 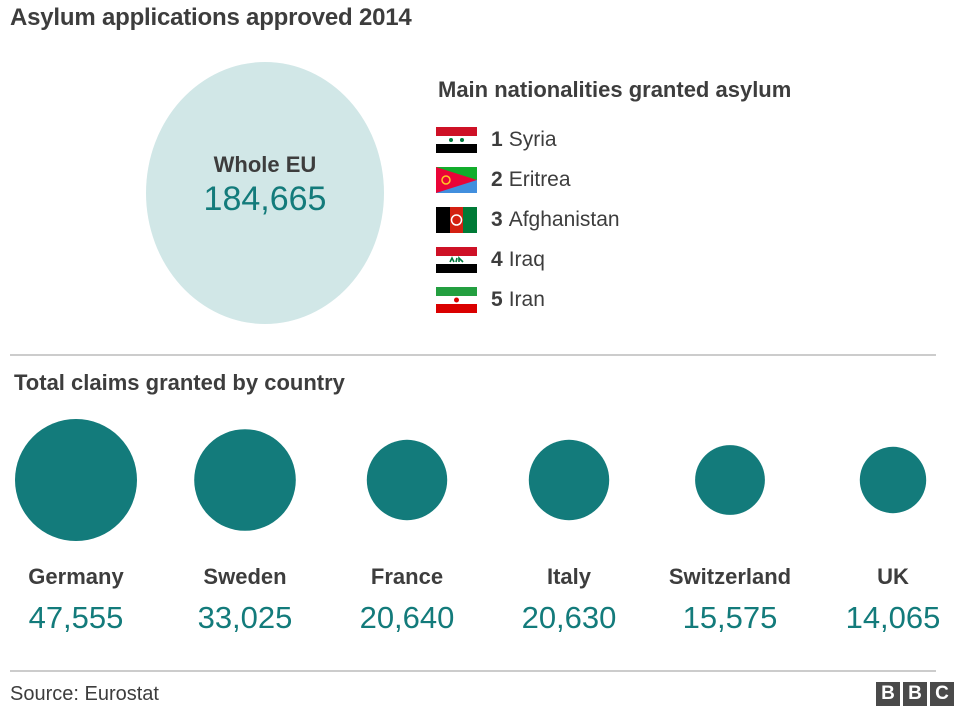 What do you see at coordinates (569, 617) in the screenshot?
I see `country-value-label: 20,630` at bounding box center [569, 617].